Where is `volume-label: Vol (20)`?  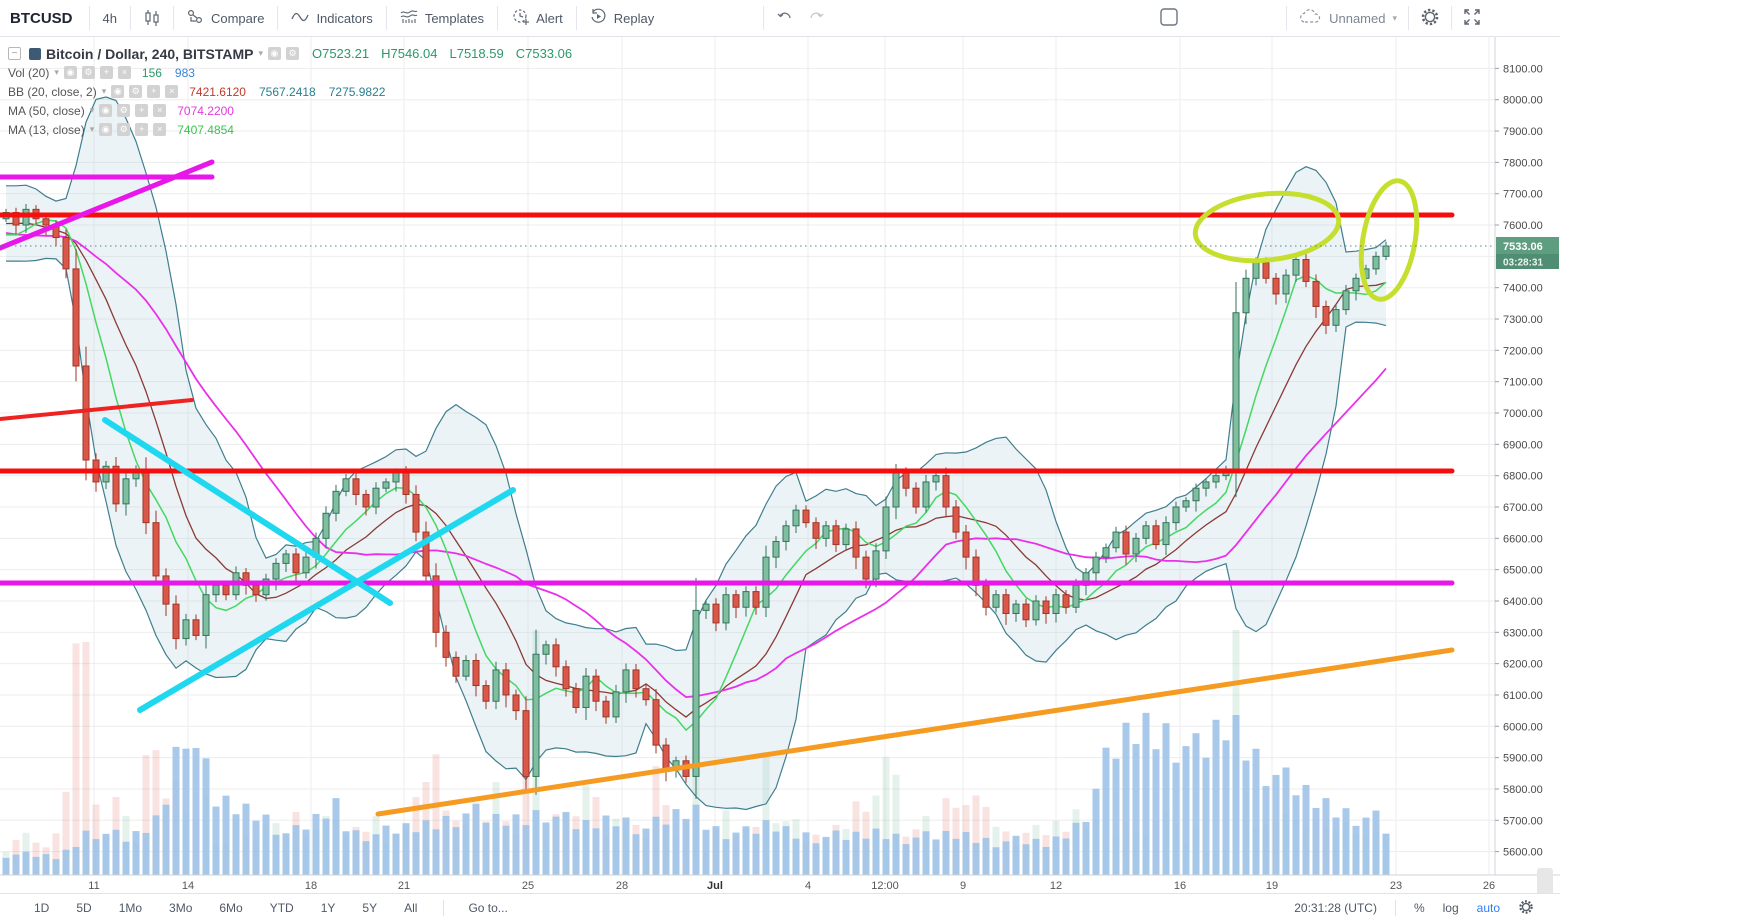
volume-label: Vol (20) is located at coordinates (29, 72).